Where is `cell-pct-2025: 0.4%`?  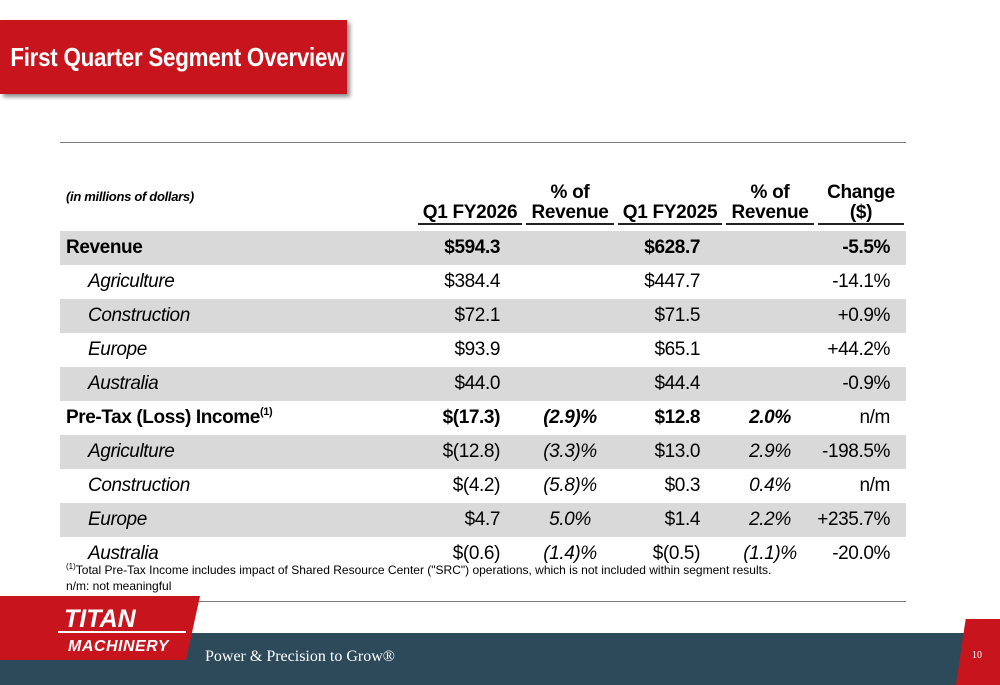
cell-pct-2025: 0.4% is located at coordinates (770, 485).